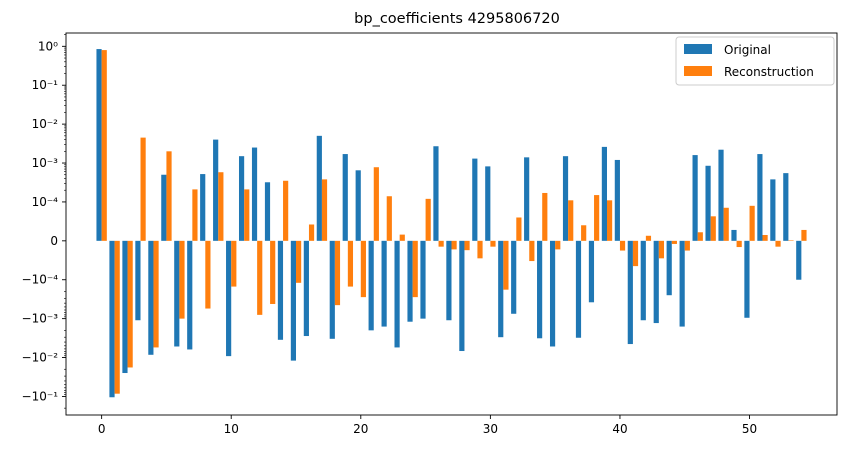 Image resolution: width=849 pixels, height=451 pixels. Describe the element at coordinates (490, 429) in the screenshot. I see `x-tick-label: 30` at that location.